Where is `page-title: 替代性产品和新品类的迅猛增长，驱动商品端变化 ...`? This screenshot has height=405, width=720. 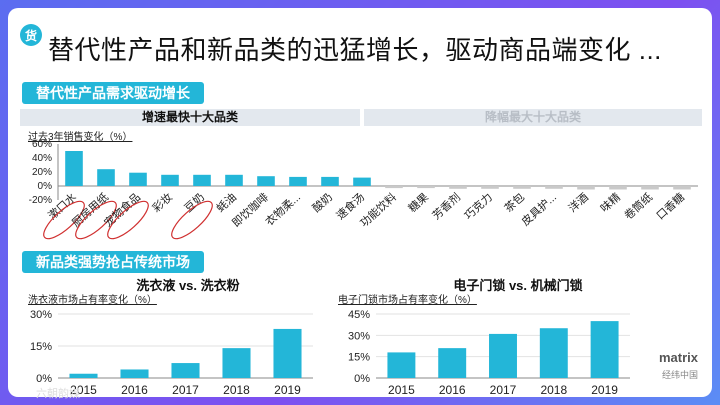
page-title: 替代性产品和新品类的迅猛增长，驱动商品端变化 ... is located at coordinates (355, 50).